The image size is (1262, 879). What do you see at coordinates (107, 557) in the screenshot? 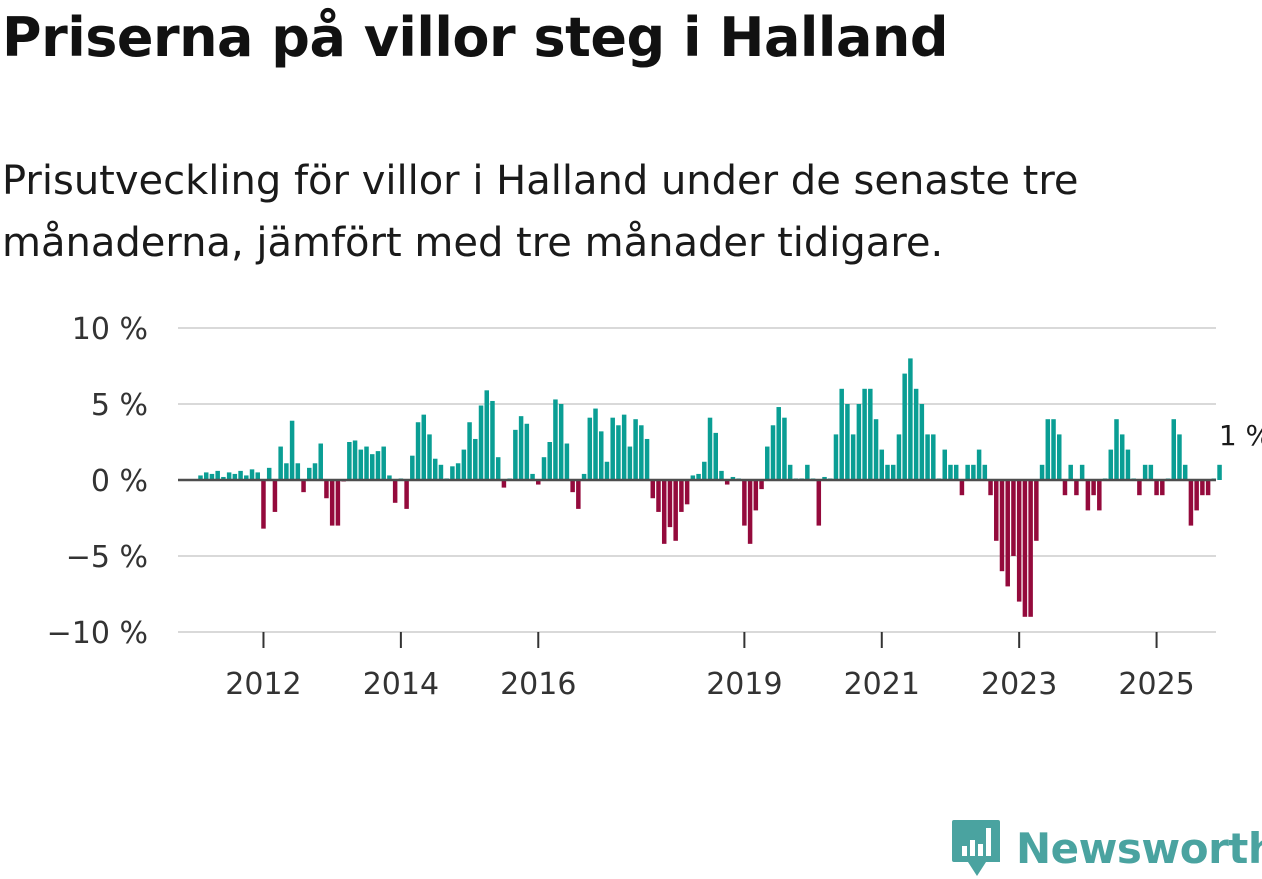
I see `y-tick-label: −5 %` at bounding box center [107, 557].